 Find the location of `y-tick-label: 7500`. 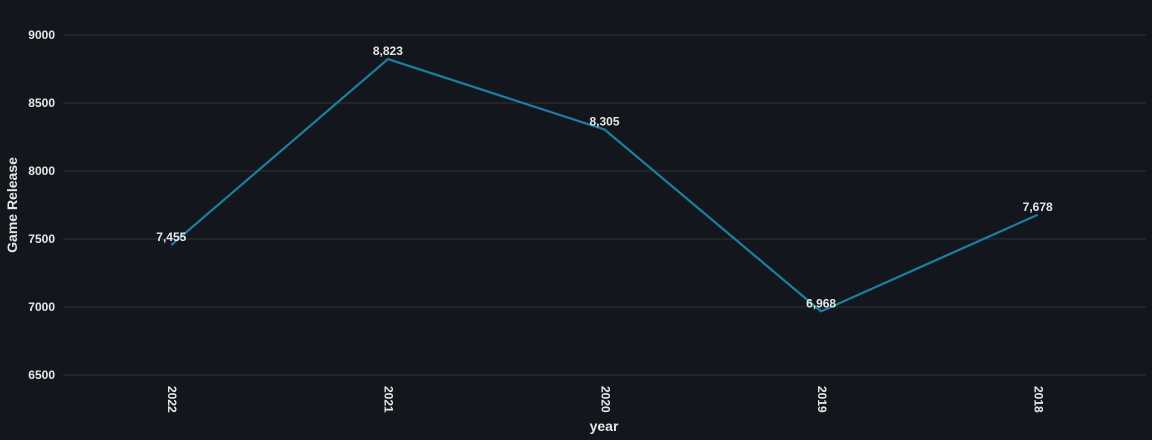

y-tick-label: 7500 is located at coordinates (41, 239).